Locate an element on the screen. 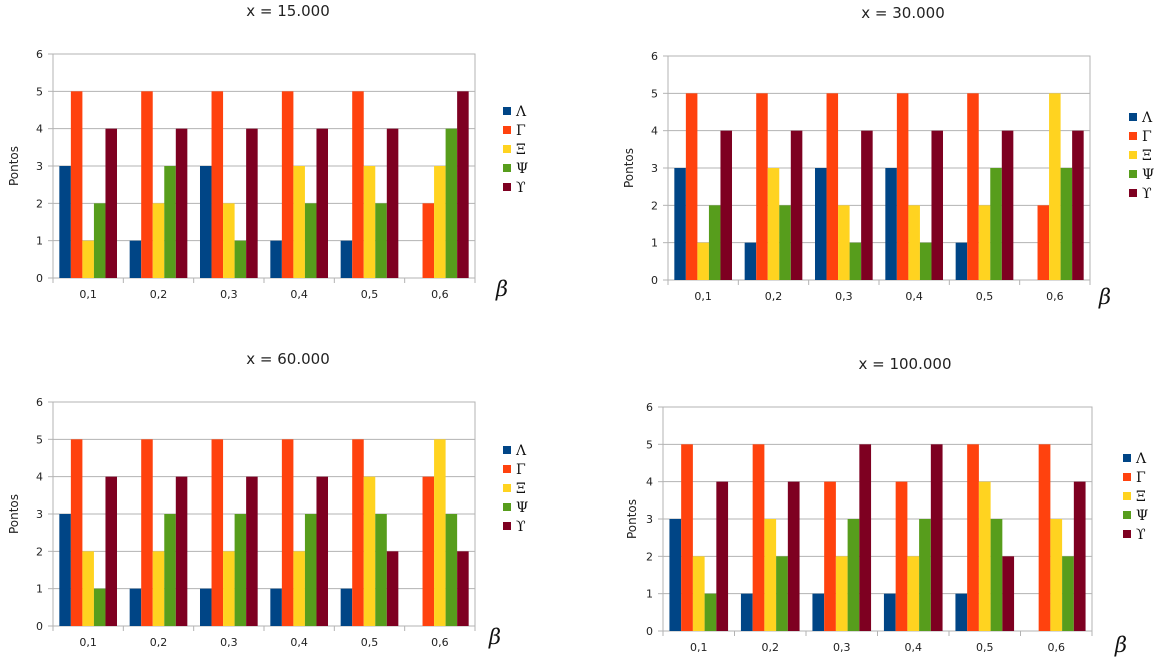 The image size is (1160, 671). chart-title-x30000: x = 30.000 is located at coordinates (902, 13).